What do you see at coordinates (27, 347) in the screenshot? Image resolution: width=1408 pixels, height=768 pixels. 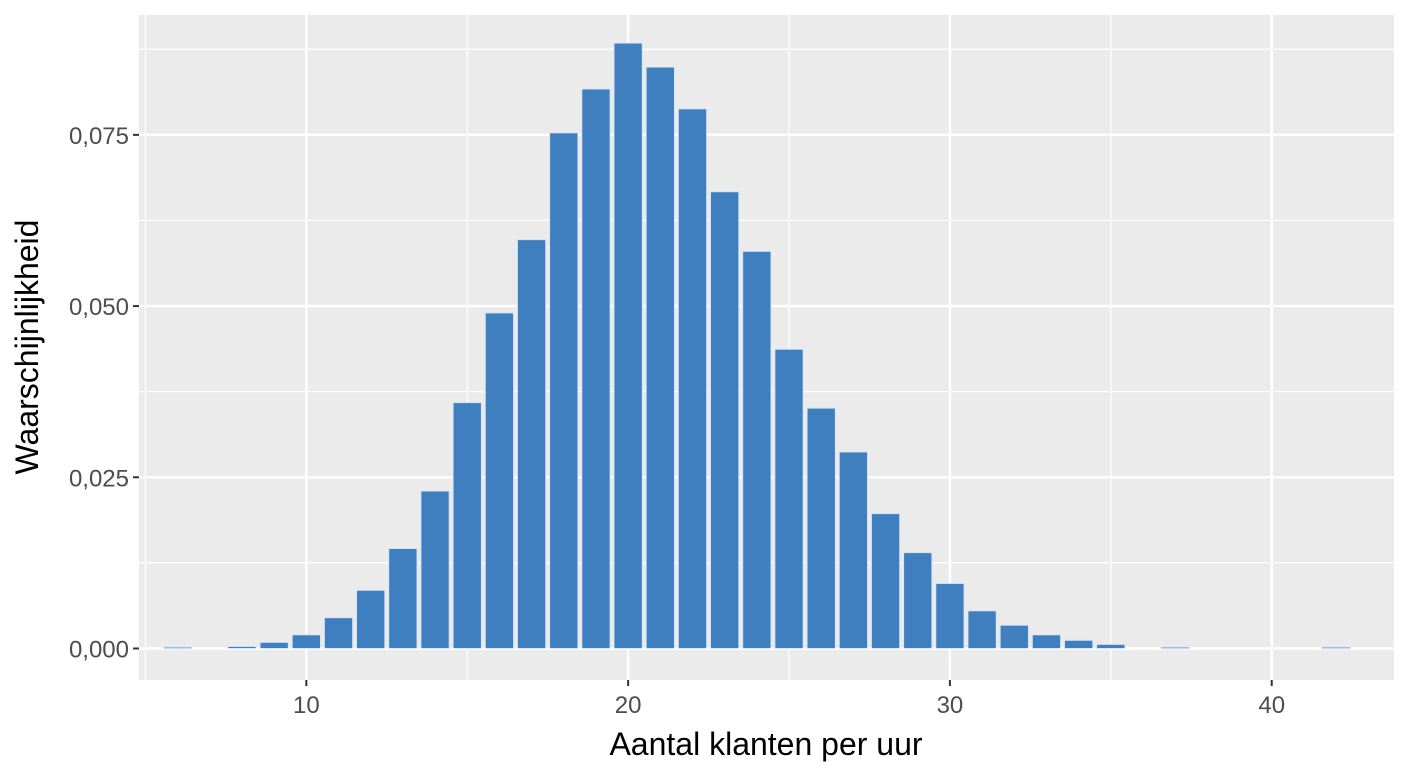 I see `y-axis-title: Waarschijnlijkheid` at bounding box center [27, 347].